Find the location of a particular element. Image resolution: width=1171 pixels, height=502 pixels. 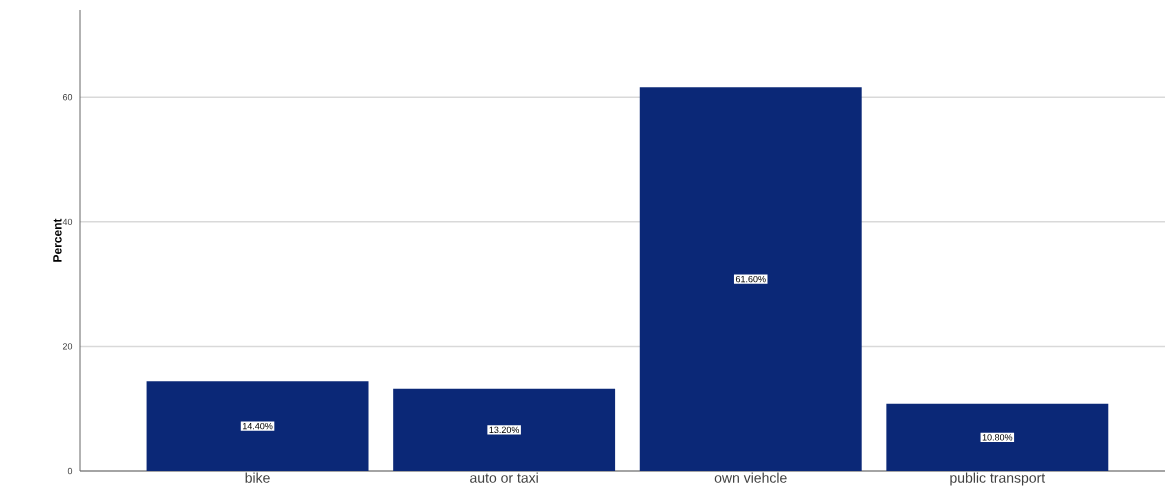

data-label: 13.20% is located at coordinates (504, 430).